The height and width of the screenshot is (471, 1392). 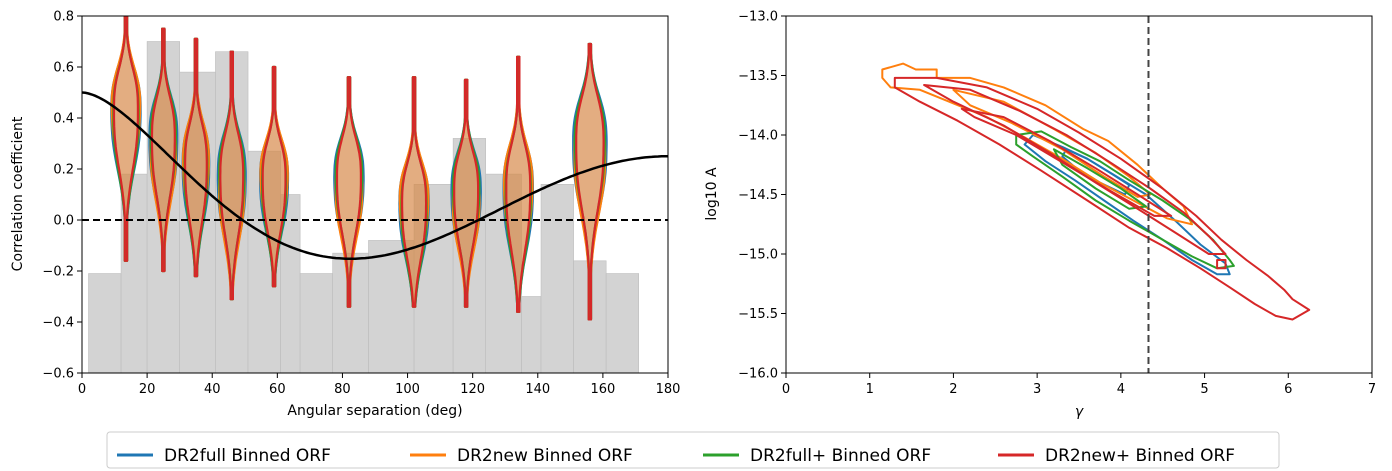 What do you see at coordinates (758, 374) in the screenshot?
I see `y-tick-label: −16.0` at bounding box center [758, 374].